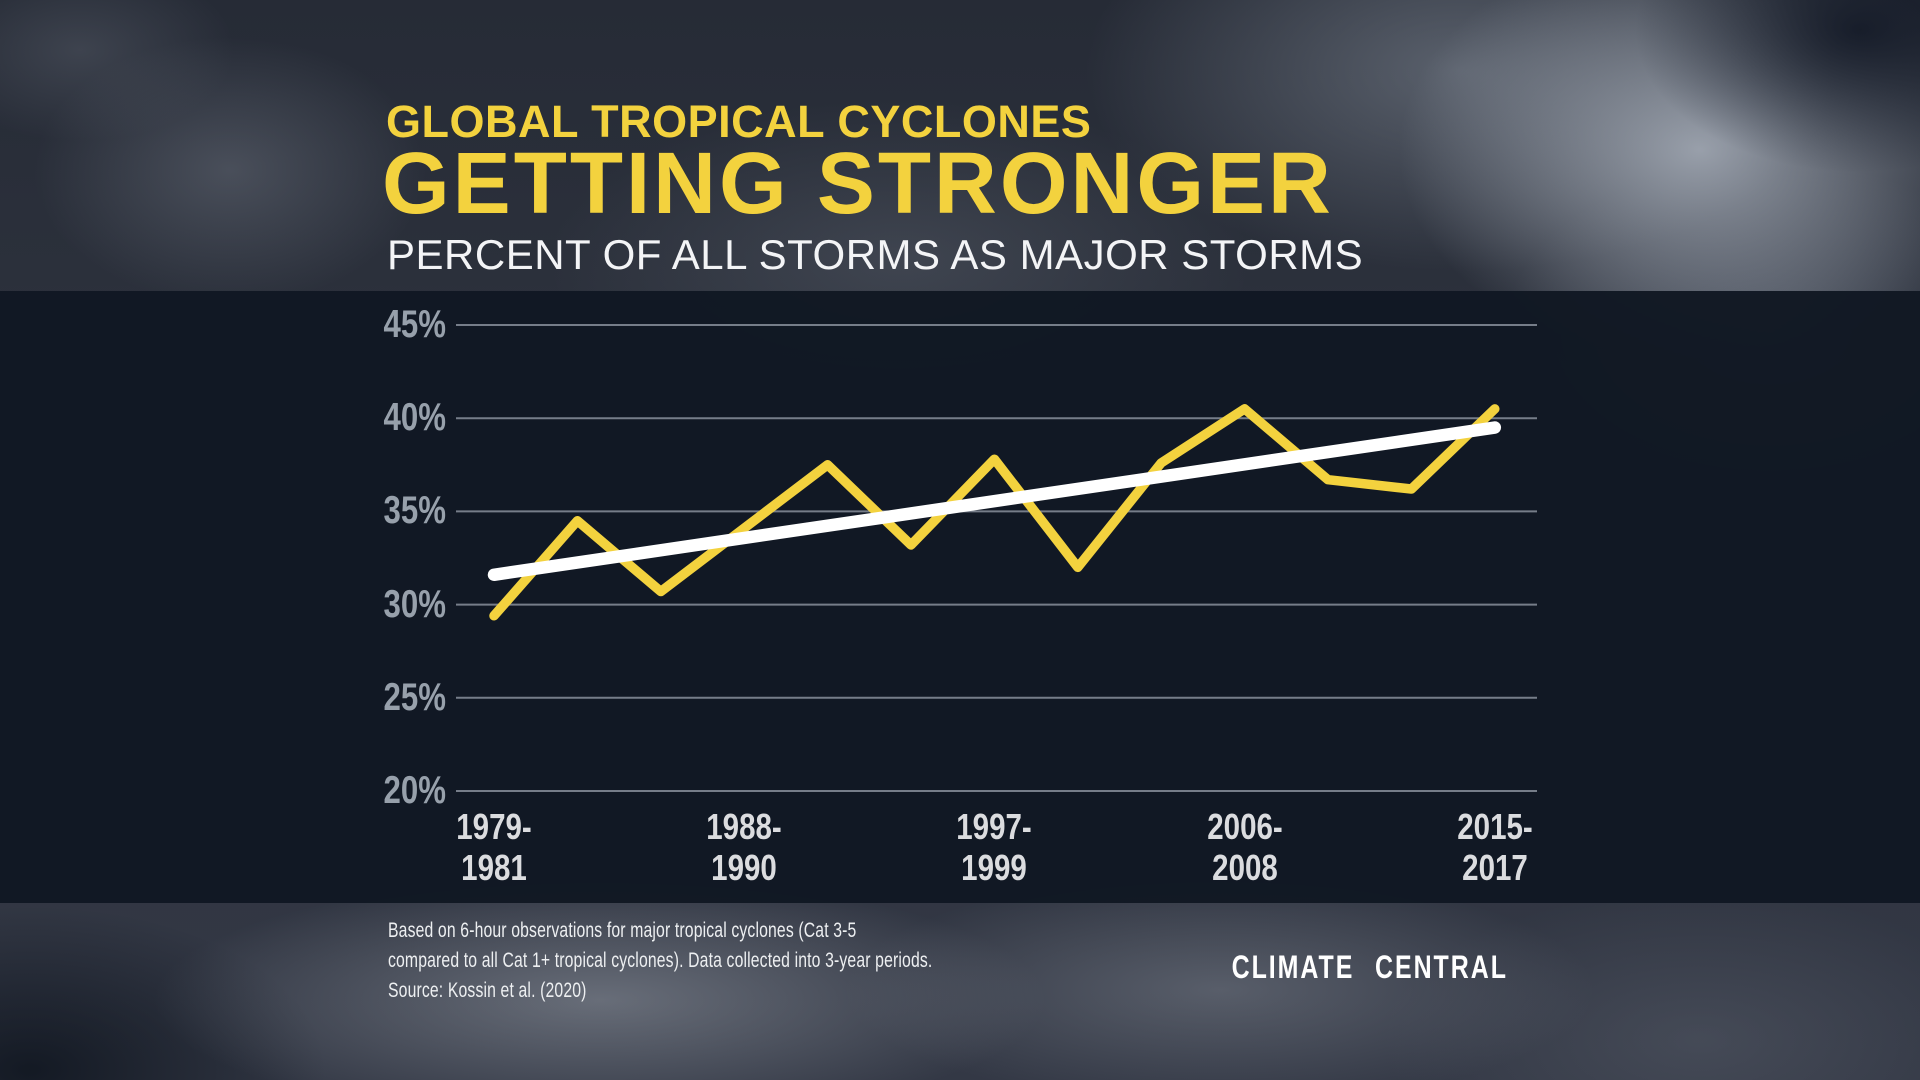 This screenshot has height=1080, width=1920. I want to click on trend-line, so click(994, 501).